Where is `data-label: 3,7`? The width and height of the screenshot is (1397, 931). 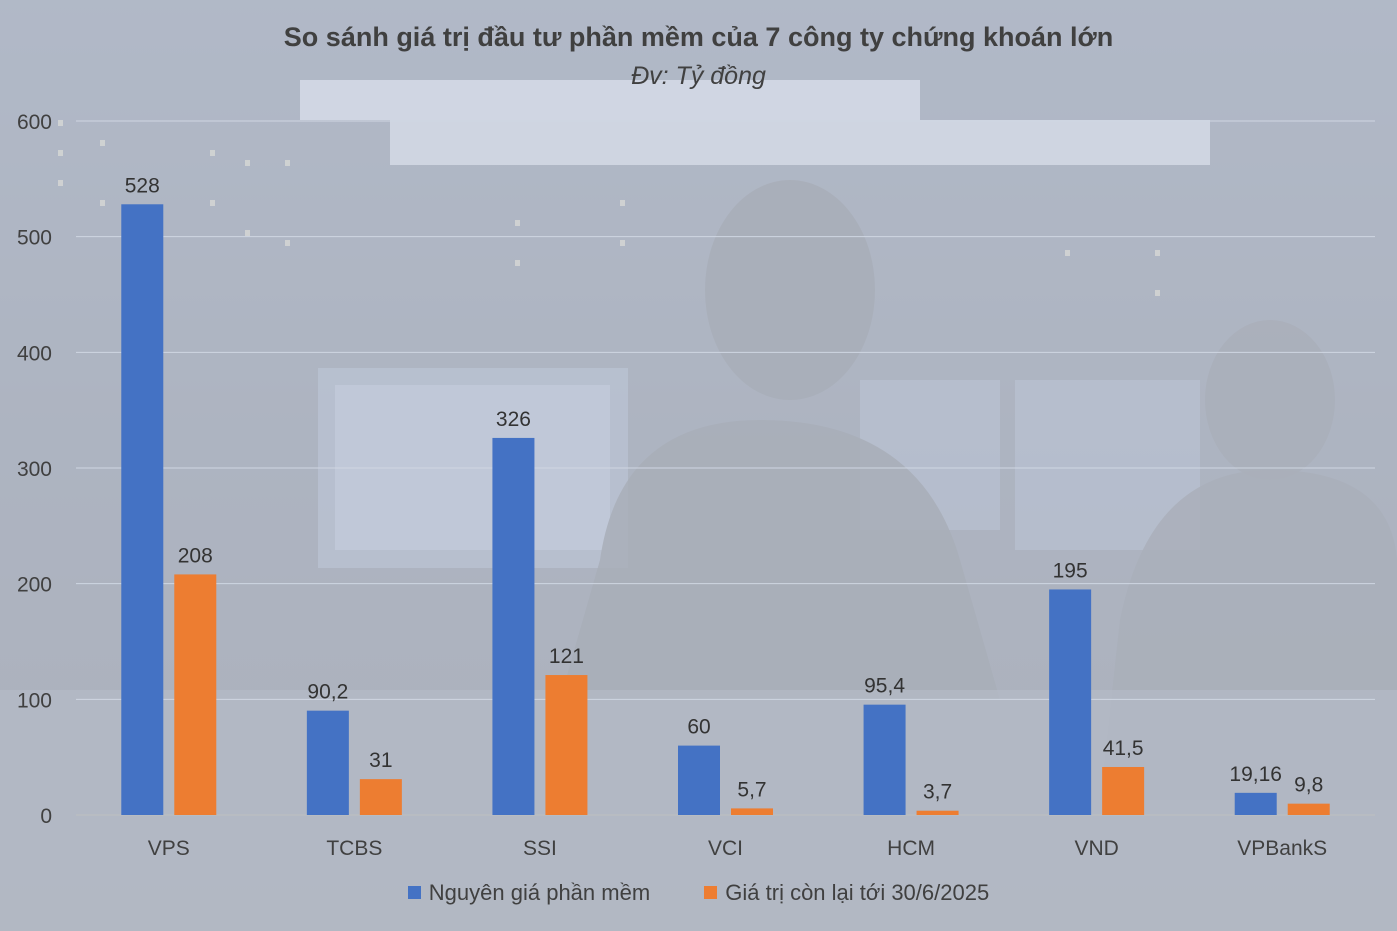 data-label: 3,7 is located at coordinates (937, 792).